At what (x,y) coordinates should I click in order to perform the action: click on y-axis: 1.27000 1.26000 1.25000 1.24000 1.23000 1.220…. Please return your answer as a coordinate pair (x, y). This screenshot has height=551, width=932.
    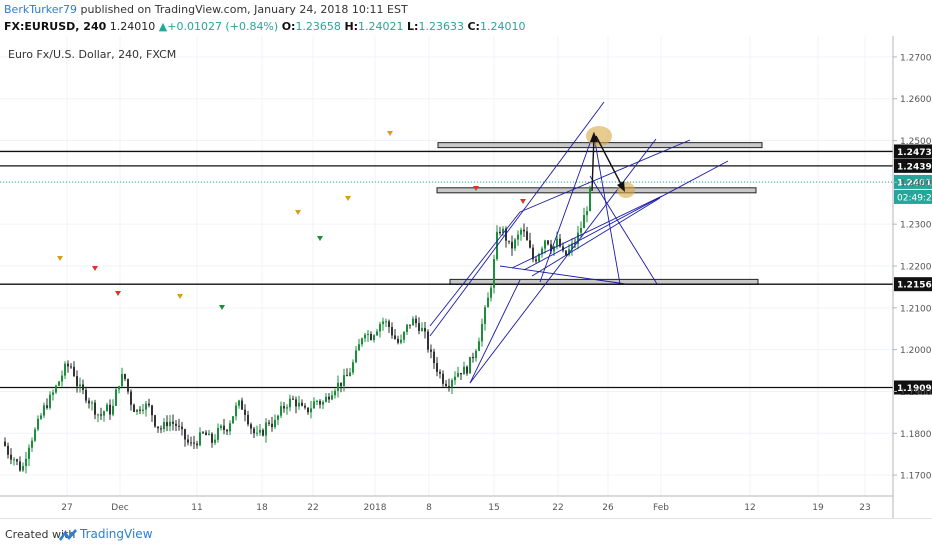
    Looking at the image, I should click on (912, 267).